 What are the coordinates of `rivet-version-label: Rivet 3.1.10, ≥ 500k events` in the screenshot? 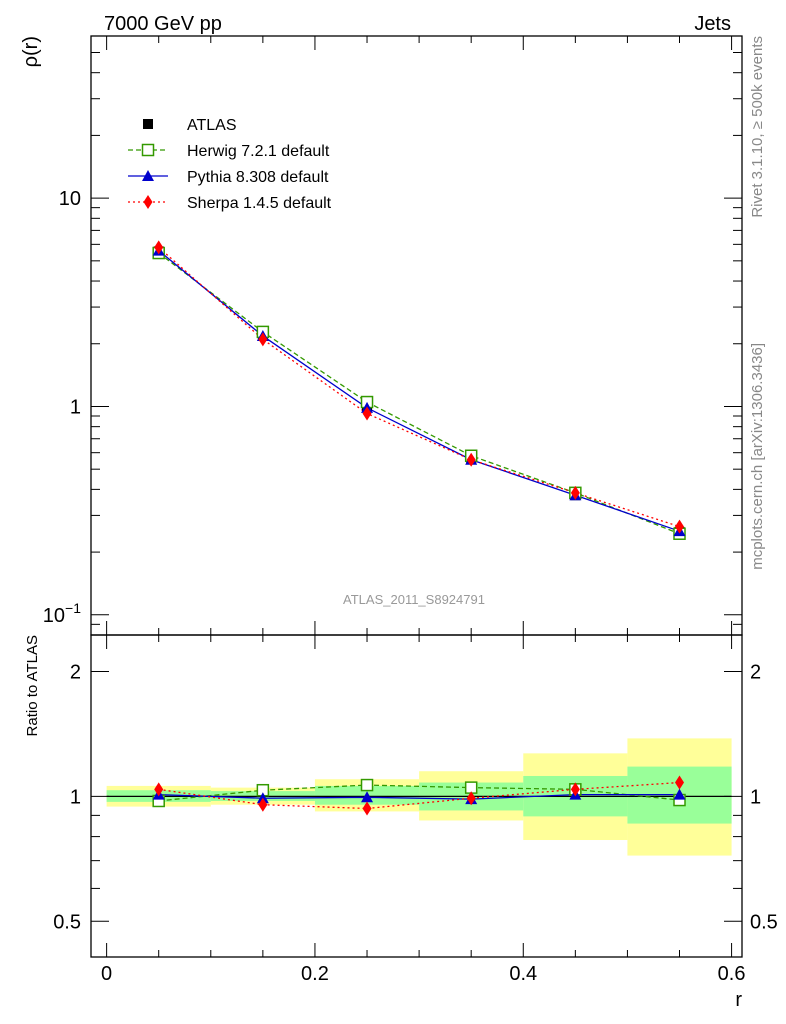 It's located at (757, 127).